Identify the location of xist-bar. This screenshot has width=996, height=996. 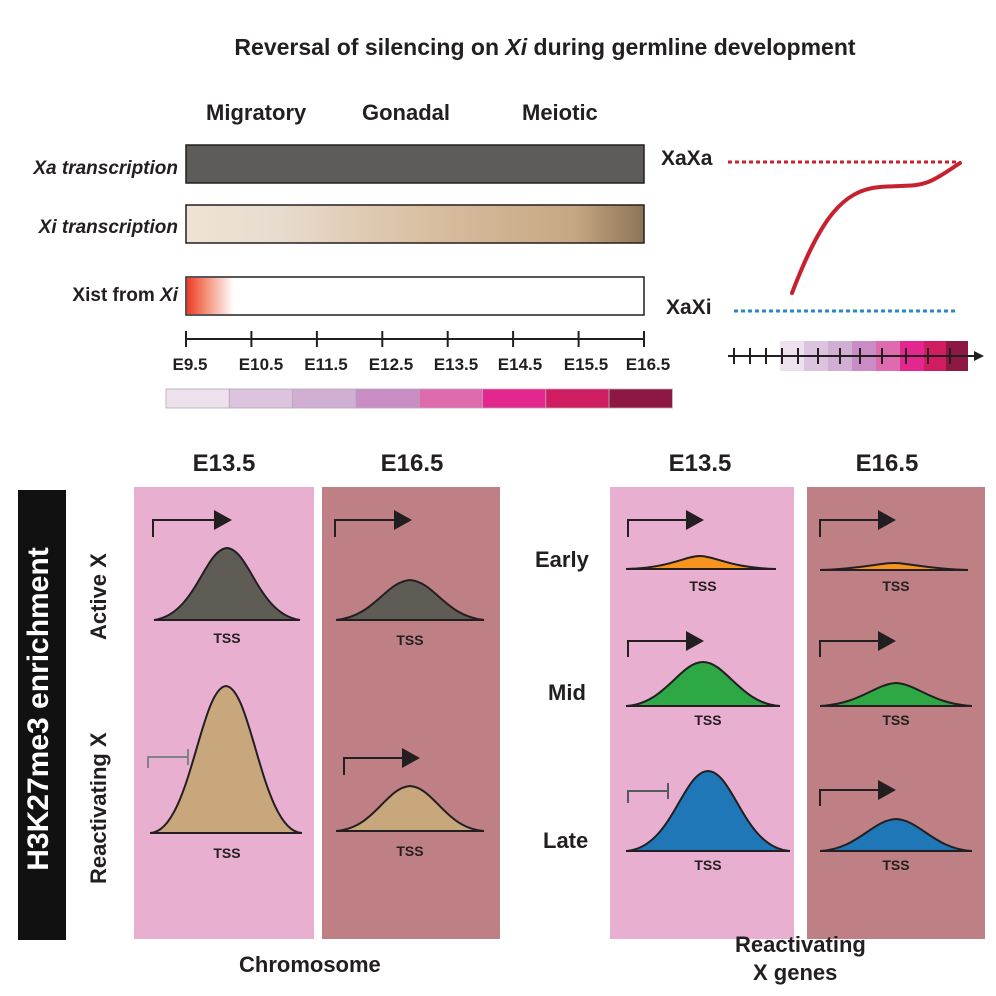
(415, 296).